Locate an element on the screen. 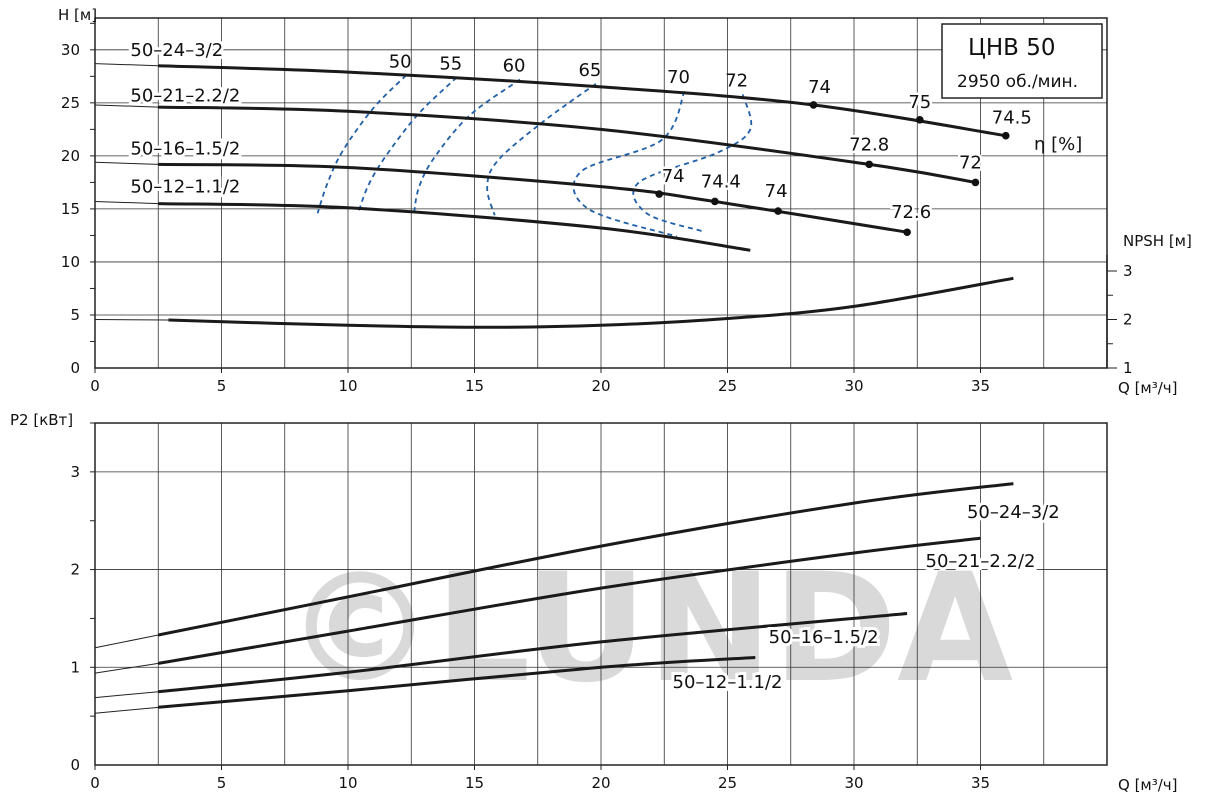  y-tick-label: 25 is located at coordinates (70, 103).